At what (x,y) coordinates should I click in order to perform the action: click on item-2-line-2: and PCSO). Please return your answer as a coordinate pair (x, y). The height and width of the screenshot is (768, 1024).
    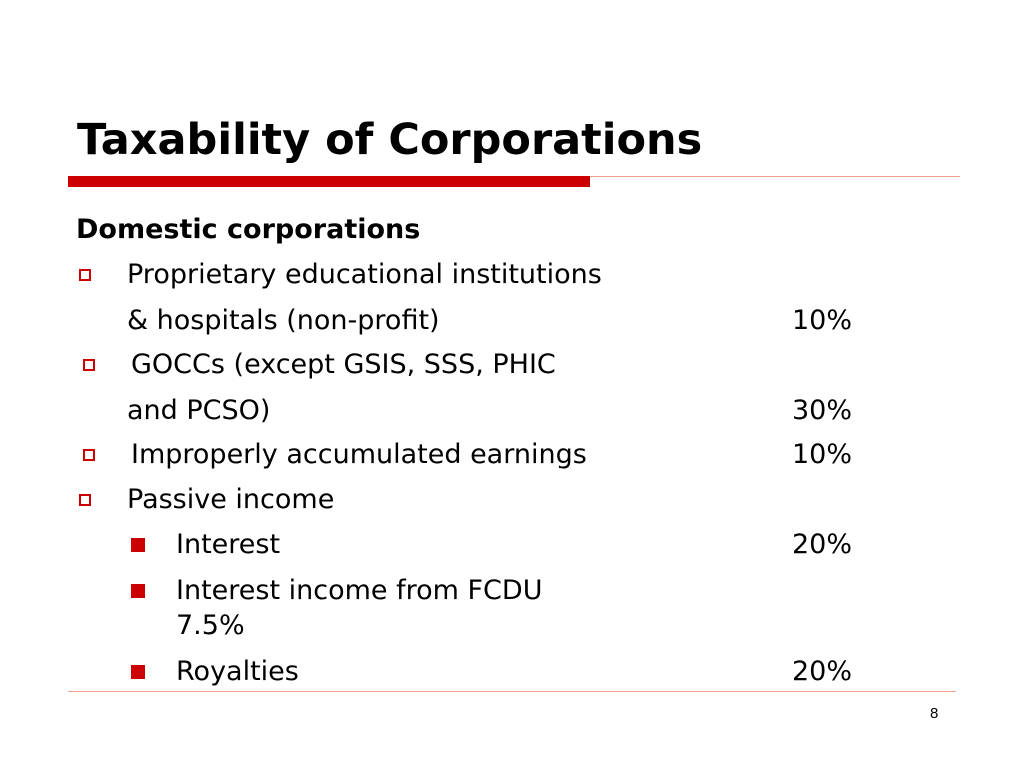
    Looking at the image, I should click on (199, 410).